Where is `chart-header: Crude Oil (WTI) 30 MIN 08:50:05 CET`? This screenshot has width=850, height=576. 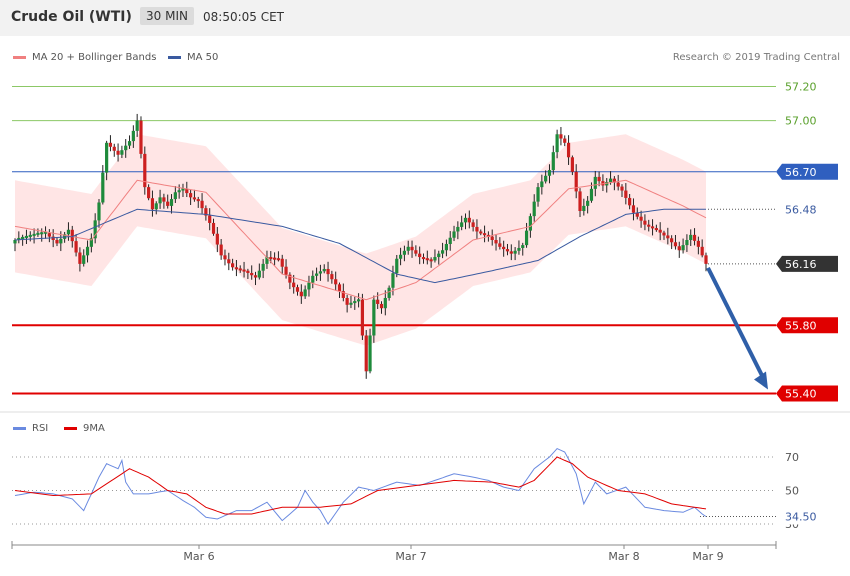 chart-header: Crude Oil (WTI) 30 MIN 08:50:05 CET is located at coordinates (425, 18).